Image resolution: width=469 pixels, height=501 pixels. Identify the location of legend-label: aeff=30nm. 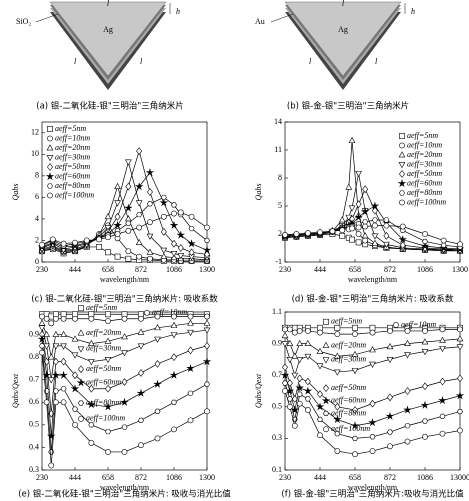
(424, 163).